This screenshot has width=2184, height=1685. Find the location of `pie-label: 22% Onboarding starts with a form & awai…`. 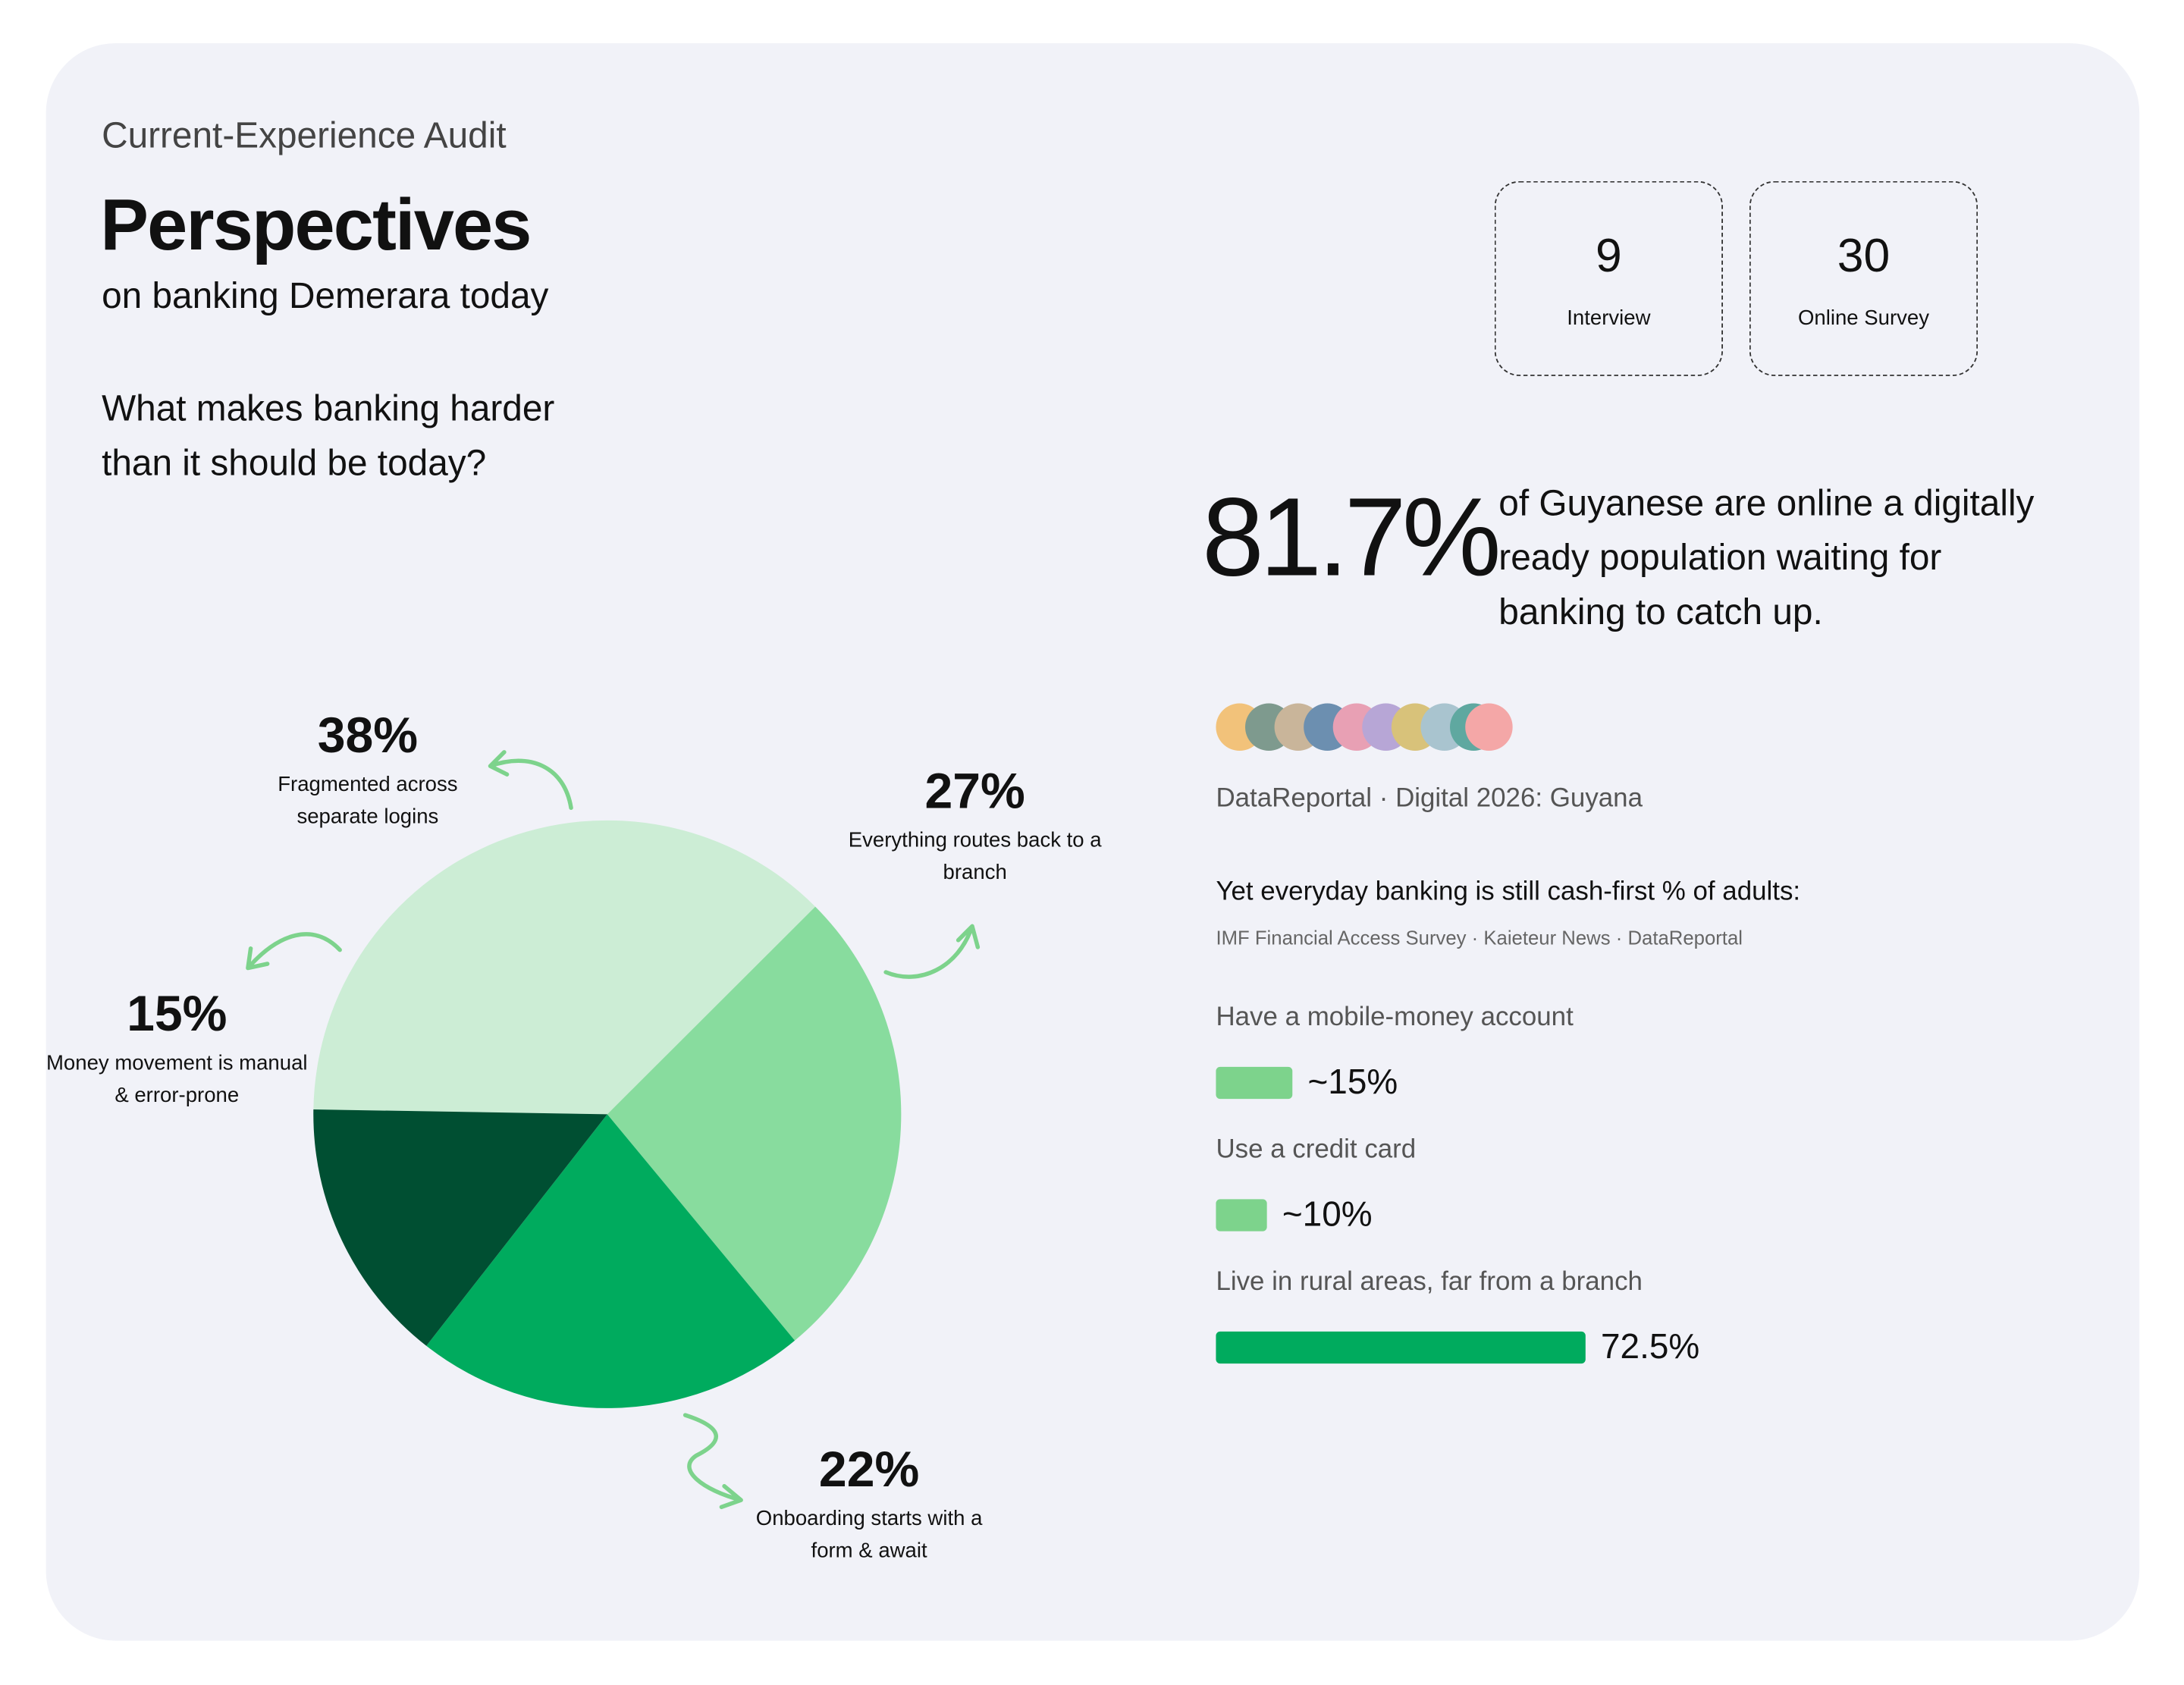

pie-label: 22% Onboarding starts with a form & awai… is located at coordinates (869, 1504).